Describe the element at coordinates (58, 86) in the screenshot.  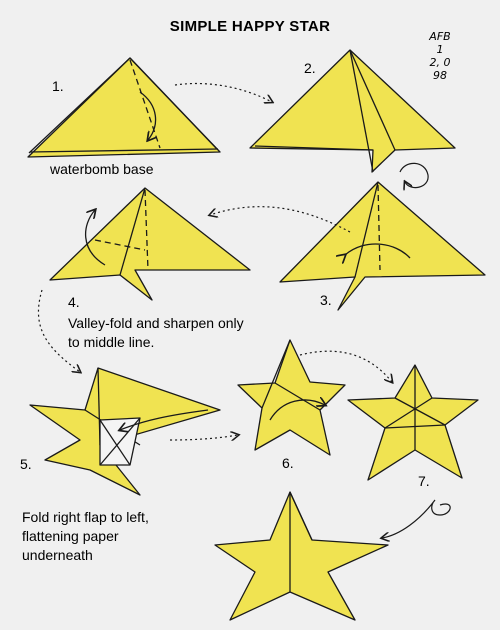
I see `step-number-1: 1.` at that location.